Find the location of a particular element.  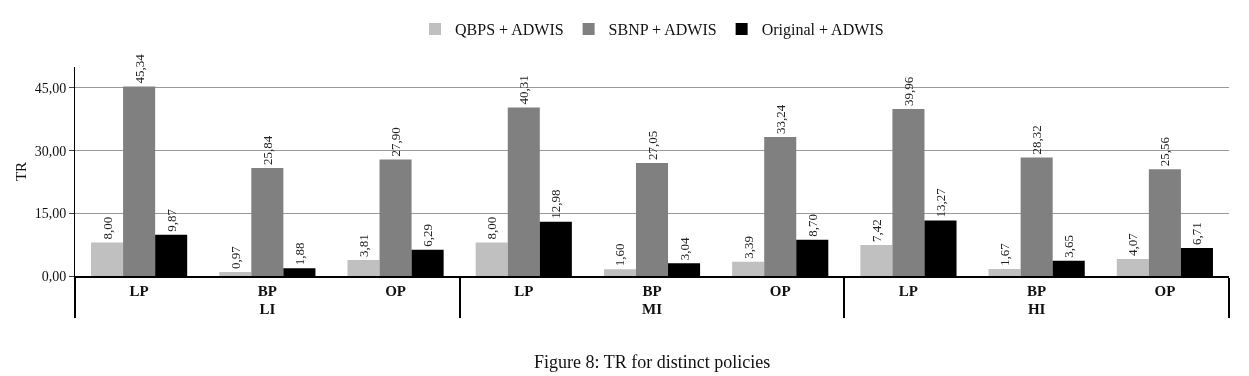

data-label: 13,27 is located at coordinates (940, 202).